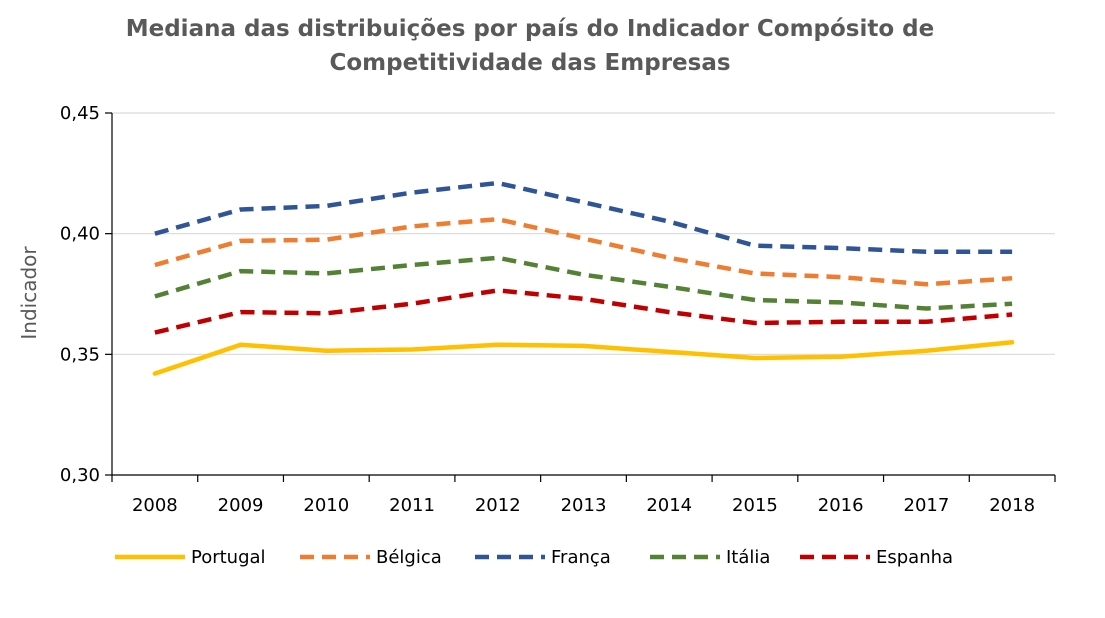  What do you see at coordinates (86, 294) in the screenshot?
I see `y-ticks: 0,30 0,35 0,40 0,45` at bounding box center [86, 294].